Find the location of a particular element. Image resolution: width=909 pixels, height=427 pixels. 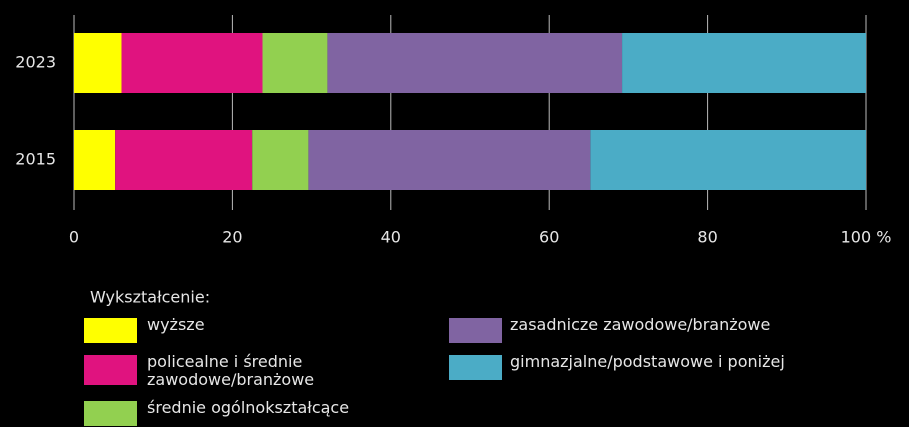

legend-label: gimnazjalne/podstawowe i poniżej is located at coordinates (647, 362).